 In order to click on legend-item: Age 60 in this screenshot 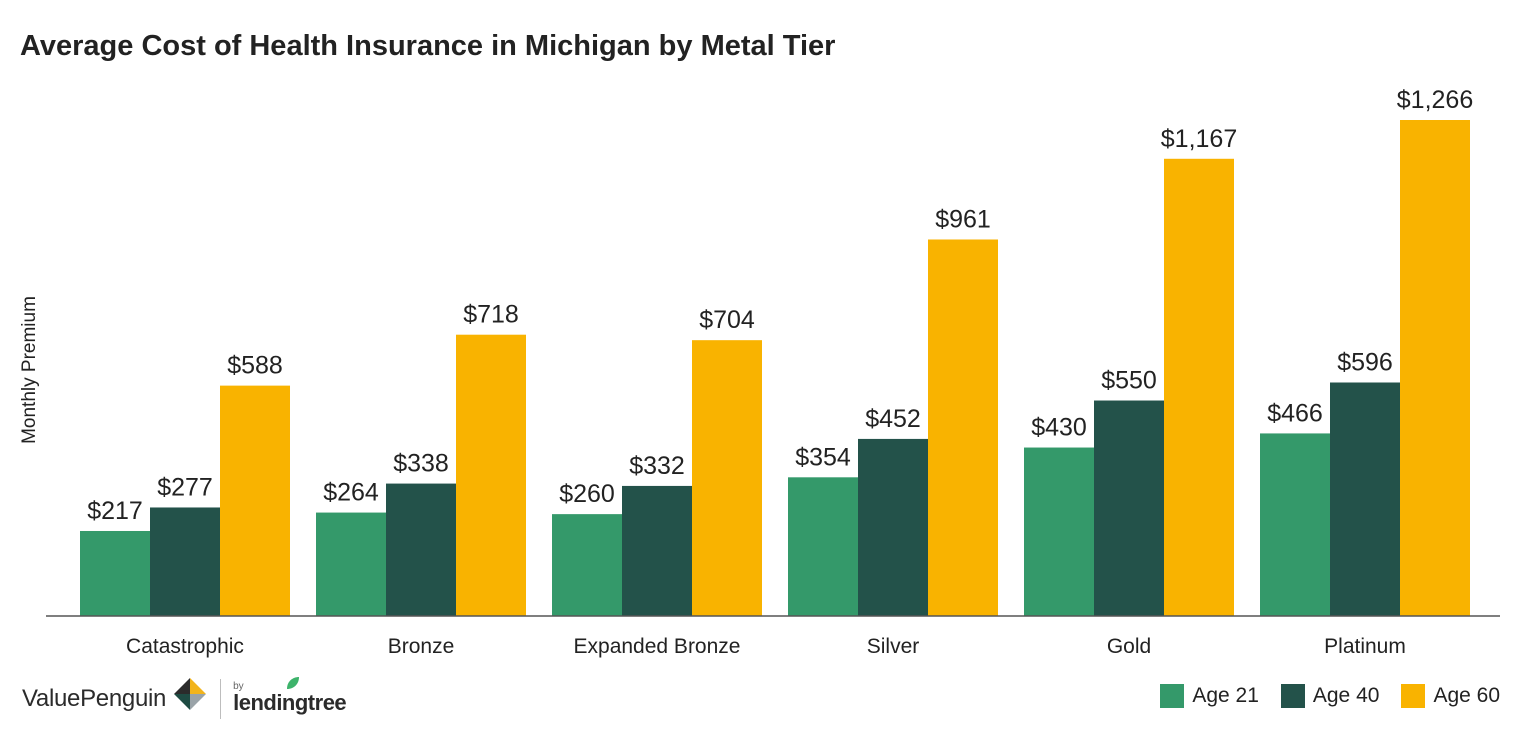, I will do `click(1450, 696)`.